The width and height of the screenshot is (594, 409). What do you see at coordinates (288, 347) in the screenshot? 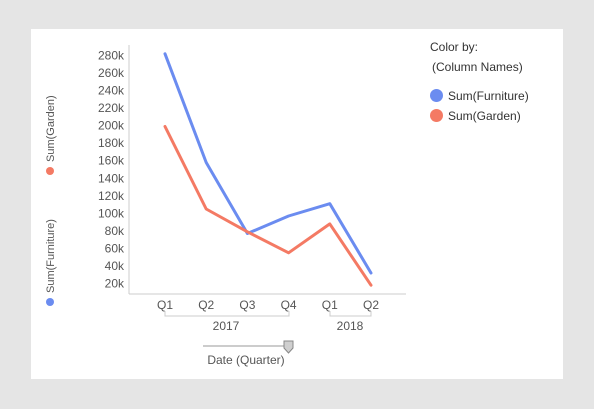
I see `slider-handle` at bounding box center [288, 347].